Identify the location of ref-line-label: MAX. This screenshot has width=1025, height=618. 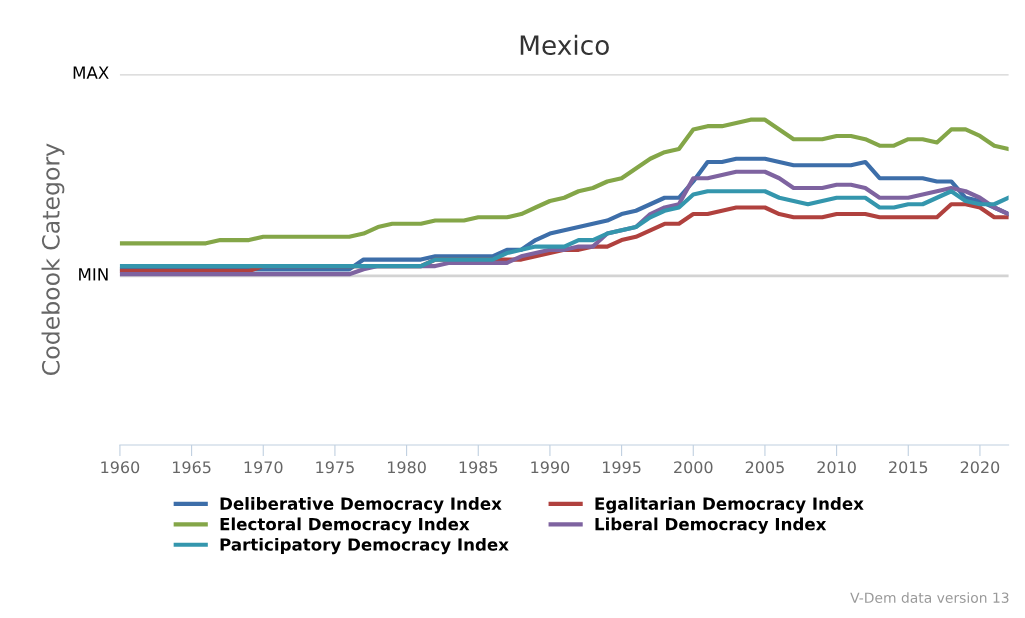
(91, 72).